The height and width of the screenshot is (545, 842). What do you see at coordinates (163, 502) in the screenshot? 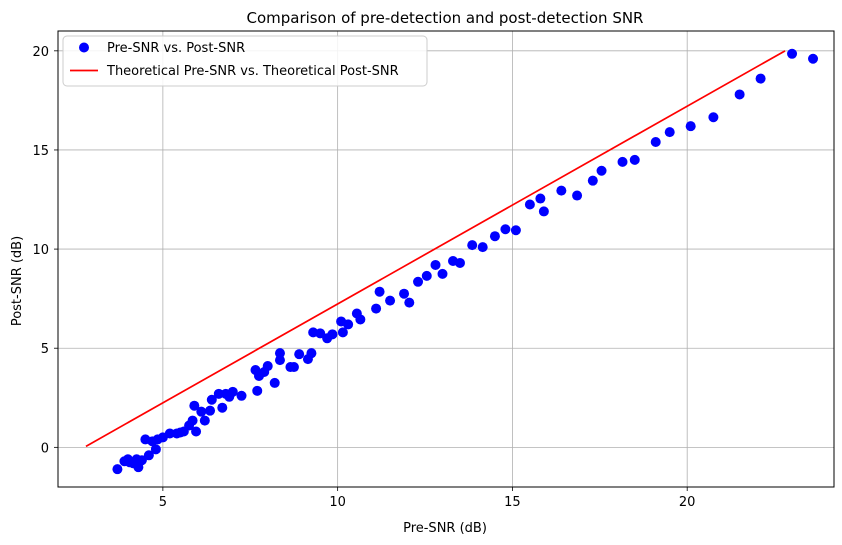
I see `x-tick-label: 5` at bounding box center [163, 502].